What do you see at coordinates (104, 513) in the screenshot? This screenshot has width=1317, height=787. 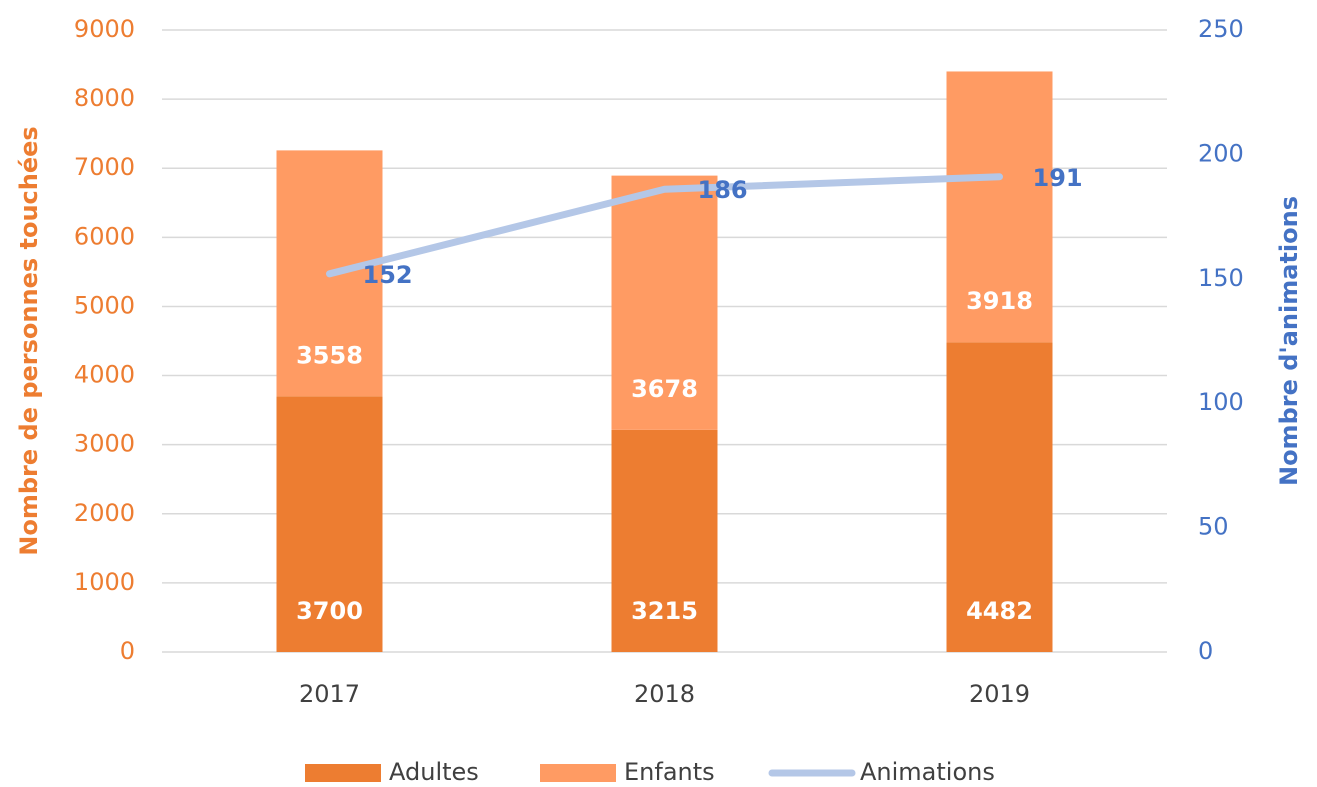 I see `y-tick-label: 2000` at bounding box center [104, 513].